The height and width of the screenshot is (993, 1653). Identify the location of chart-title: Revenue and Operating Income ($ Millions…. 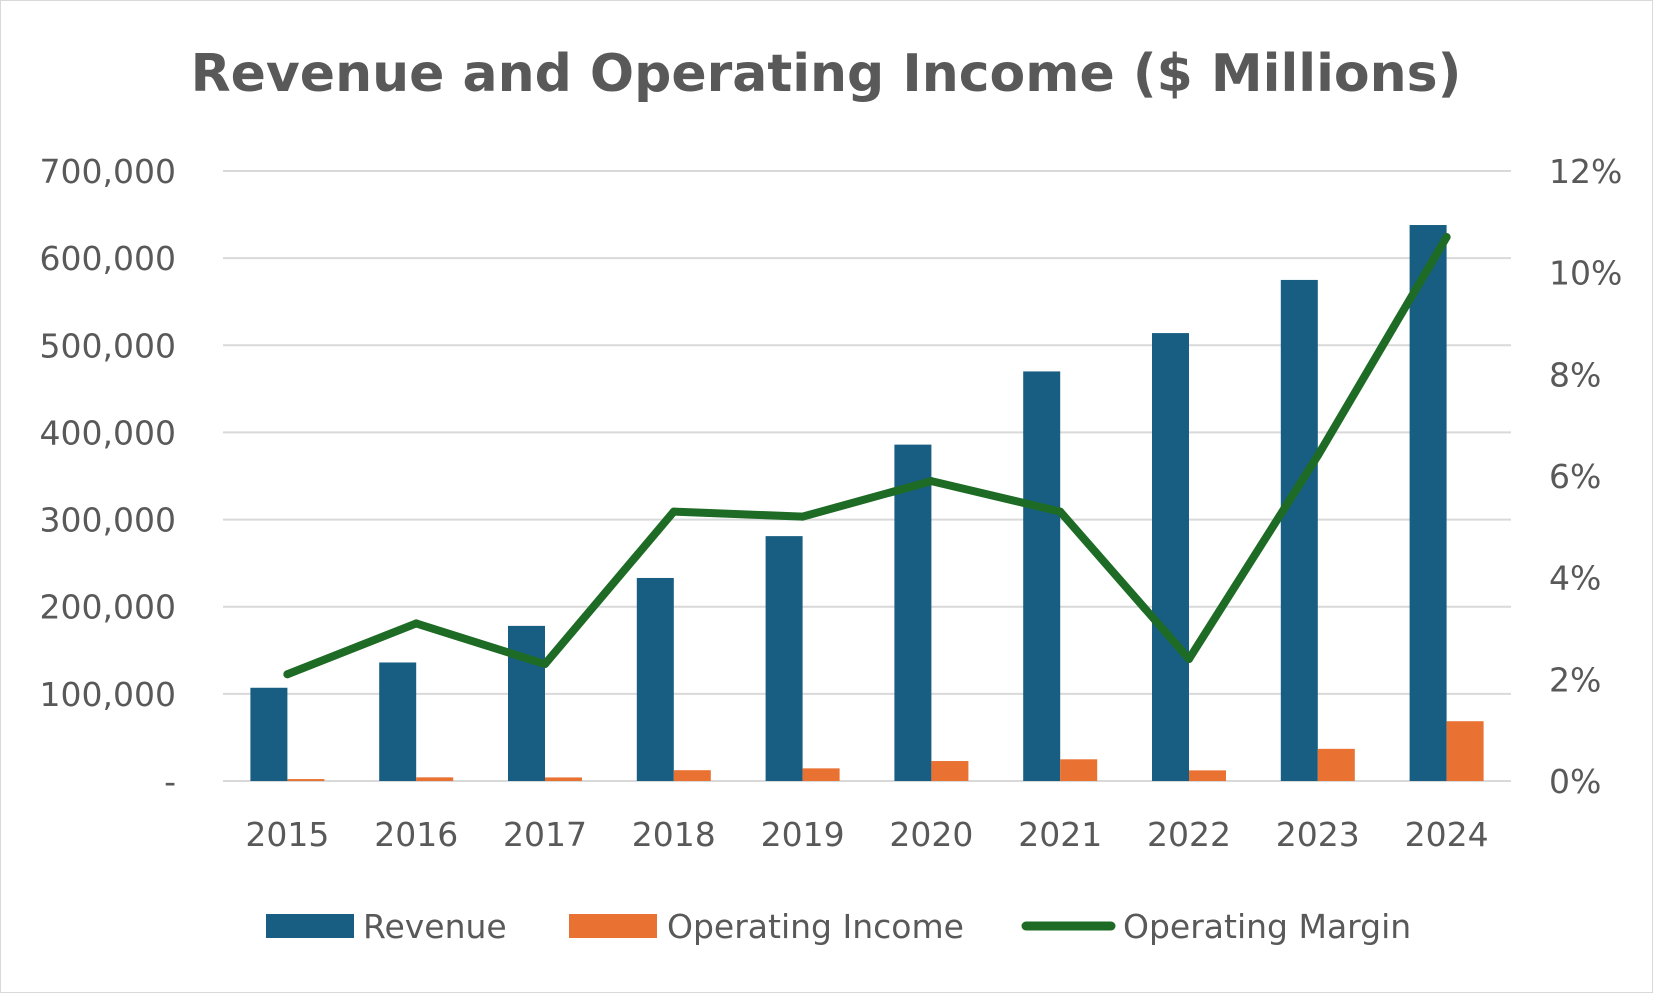
(826, 74).